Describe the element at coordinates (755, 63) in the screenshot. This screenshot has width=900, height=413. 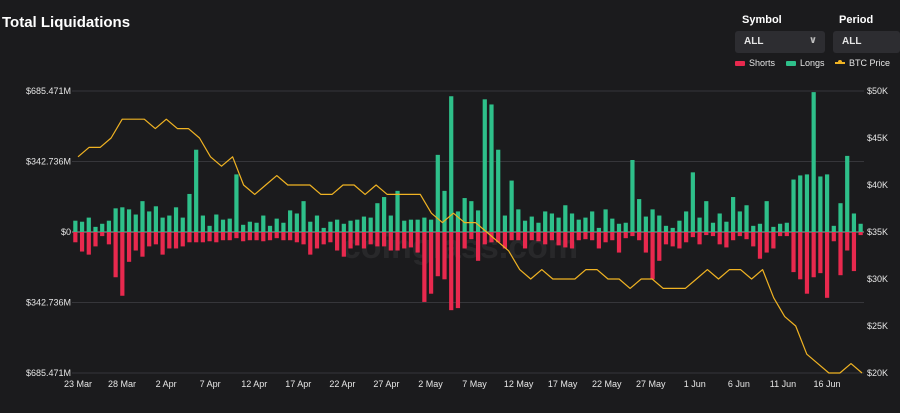
I see `legend-shorts: Shorts` at that location.